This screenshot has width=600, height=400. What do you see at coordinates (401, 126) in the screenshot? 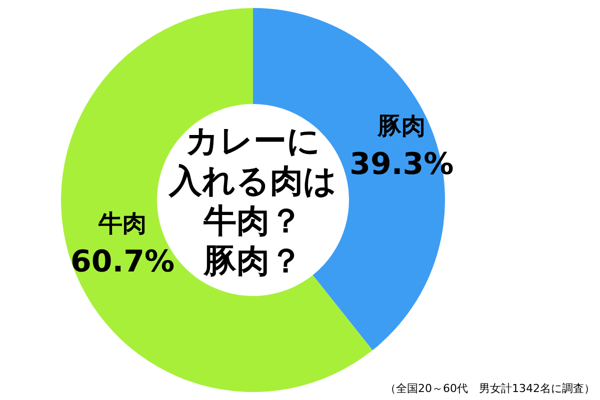
I see `slice-label: 豚肉` at bounding box center [401, 126].